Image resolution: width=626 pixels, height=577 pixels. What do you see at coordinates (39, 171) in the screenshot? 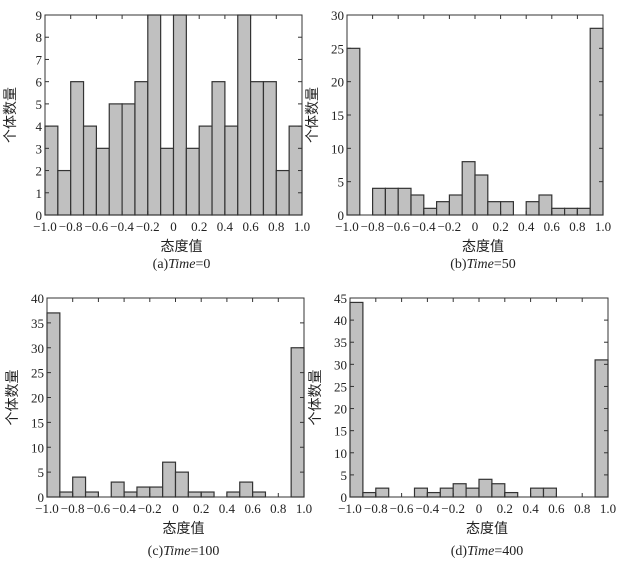
I see `y-tick-label: 2` at bounding box center [39, 171].